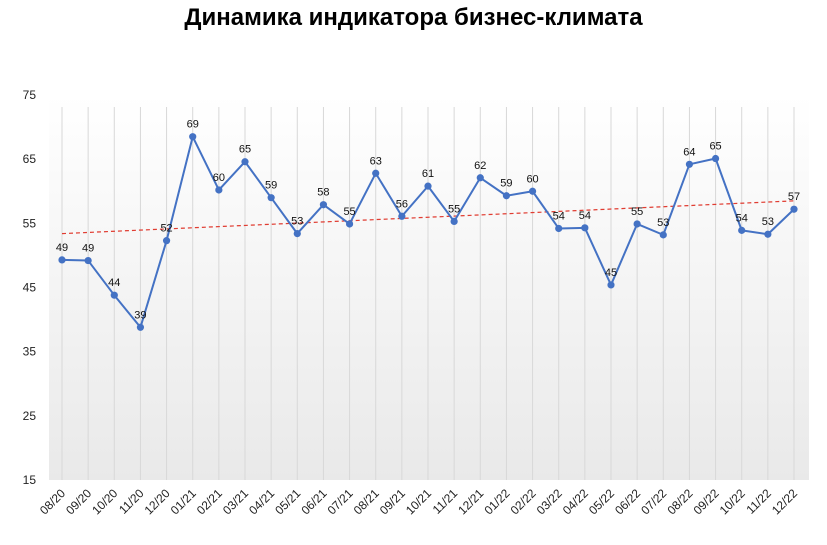  Describe the element at coordinates (78, 501) in the screenshot. I see `x-tick-label: 09/20` at that location.